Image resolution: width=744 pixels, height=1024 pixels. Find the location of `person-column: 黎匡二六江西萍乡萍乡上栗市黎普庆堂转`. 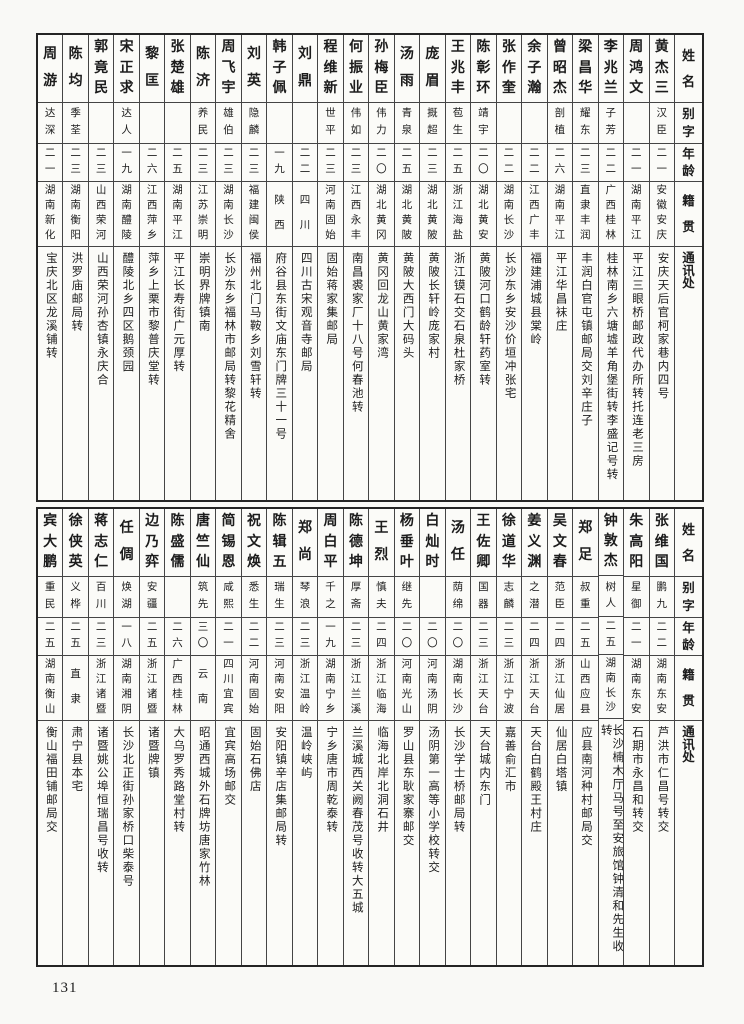

person-column: 黎匡二六江西萍乡萍乡上栗市黎普庆堂转 is located at coordinates (151, 267).